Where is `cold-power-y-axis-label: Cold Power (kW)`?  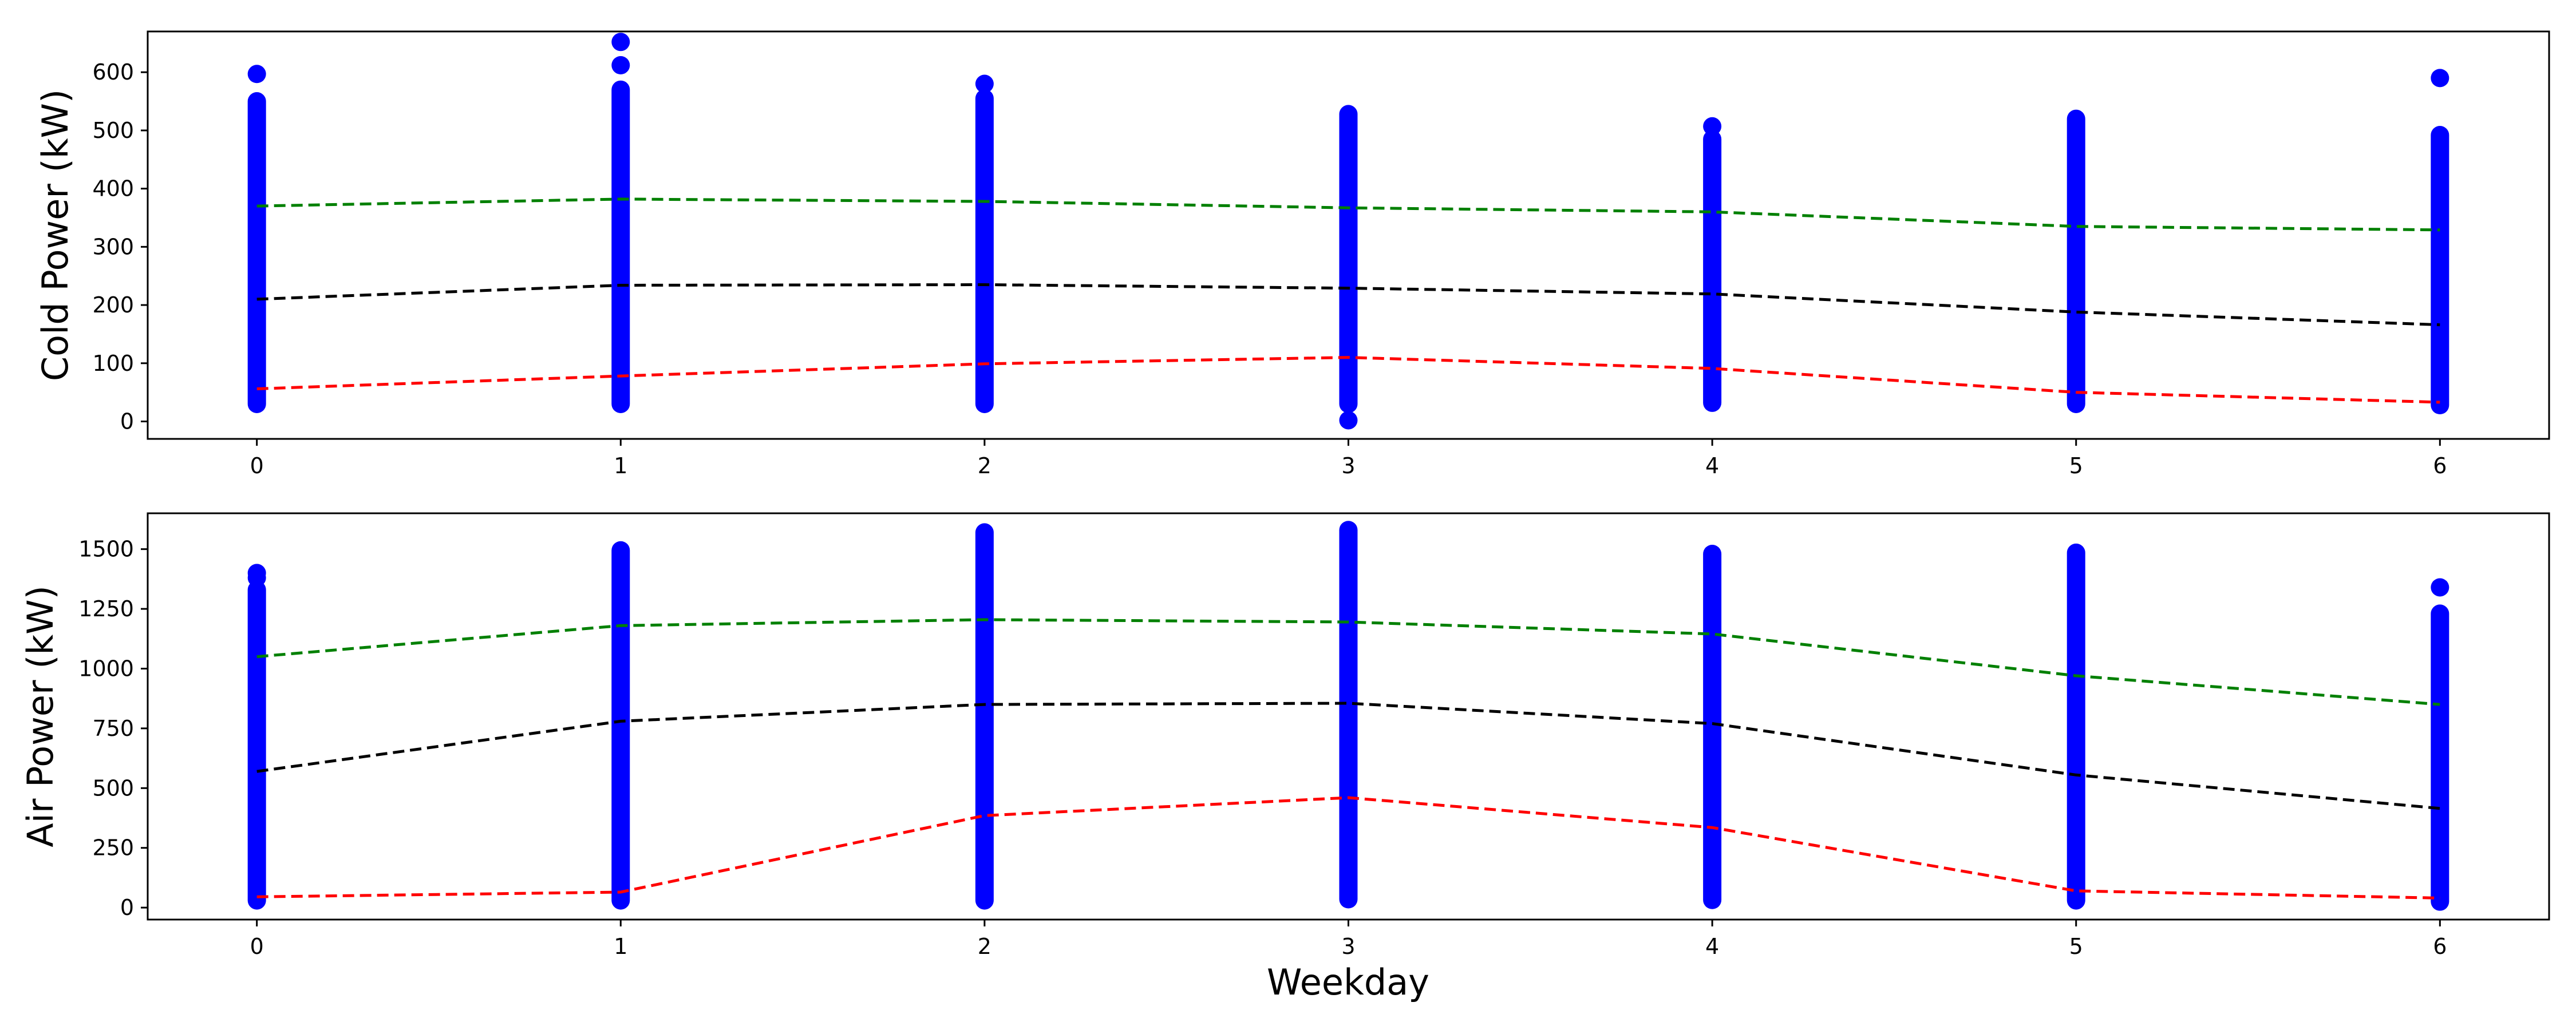
cold-power-y-axis-label: Cold Power (kW) is located at coordinates (55, 235).